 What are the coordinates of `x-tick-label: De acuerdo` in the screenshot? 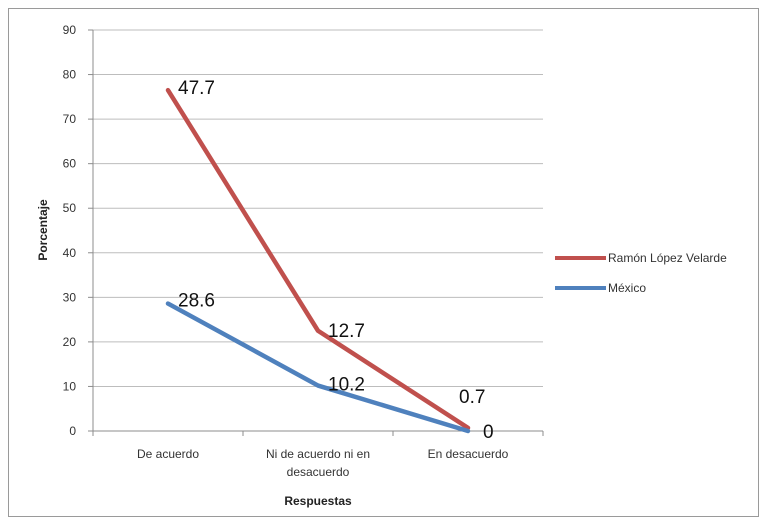 It's located at (168, 454).